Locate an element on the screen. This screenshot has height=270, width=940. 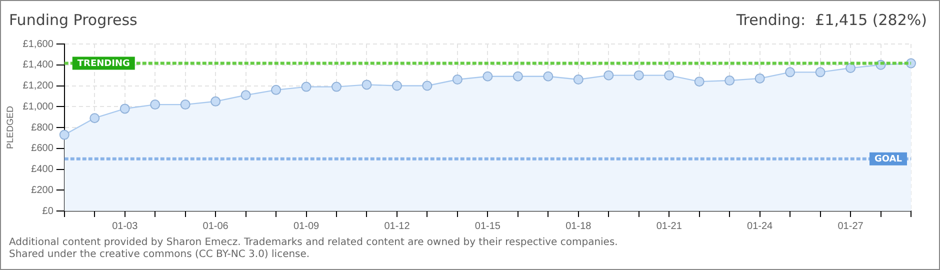
x-tick-label: 01-24 is located at coordinates (760, 226).